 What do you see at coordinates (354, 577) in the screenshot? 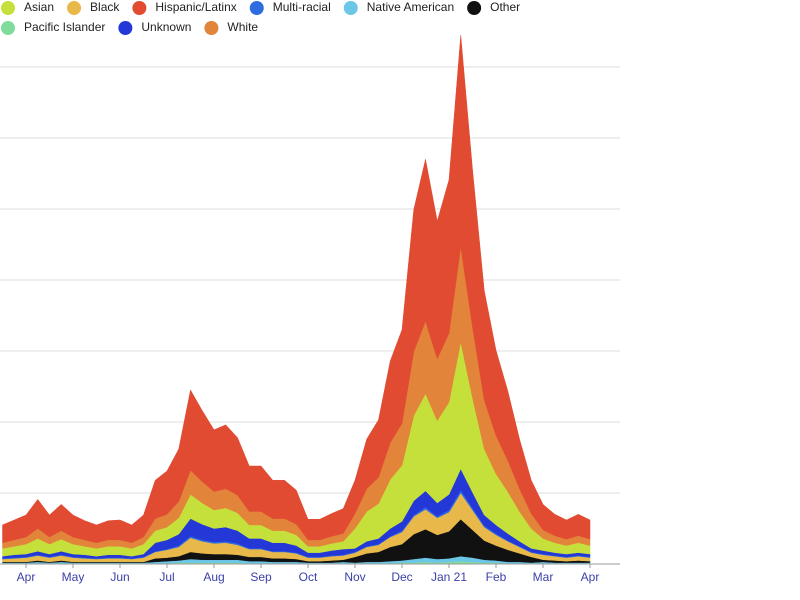
I see `x-tick-label: Nov` at bounding box center [354, 577].